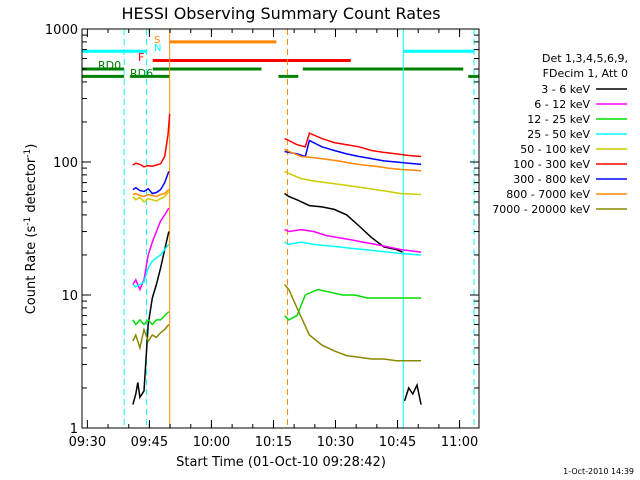 The height and width of the screenshot is (480, 640). What do you see at coordinates (31, 187) in the screenshot?
I see `y-axis-label-middle: detector` at bounding box center [31, 187].